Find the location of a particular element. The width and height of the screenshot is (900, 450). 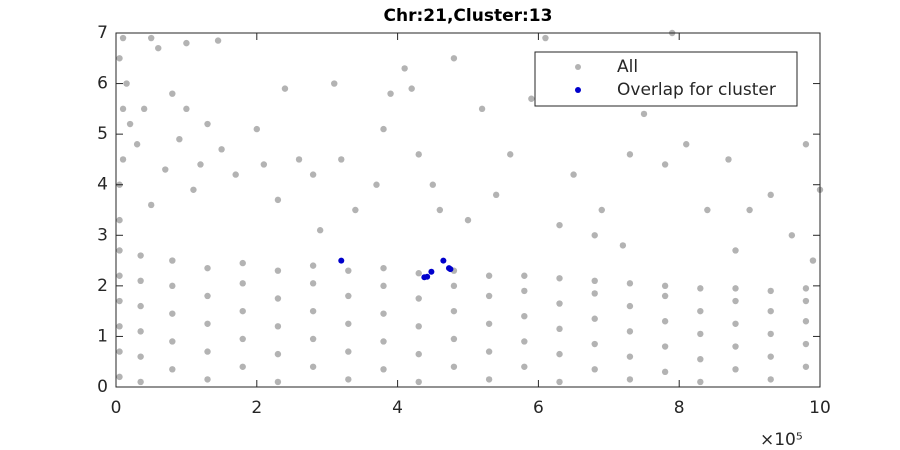

x-tick-label: 2 is located at coordinates (256, 408).